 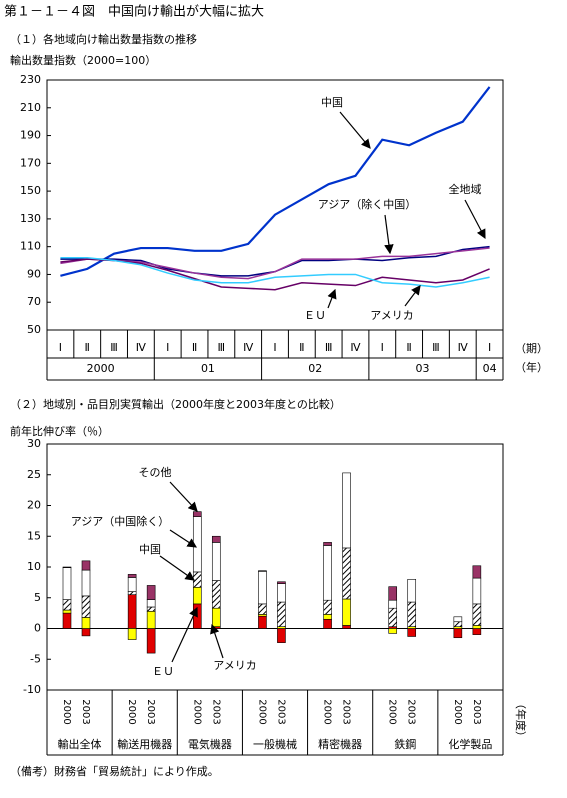 I want to click on x-group-label: 2000, so click(x=101, y=368).